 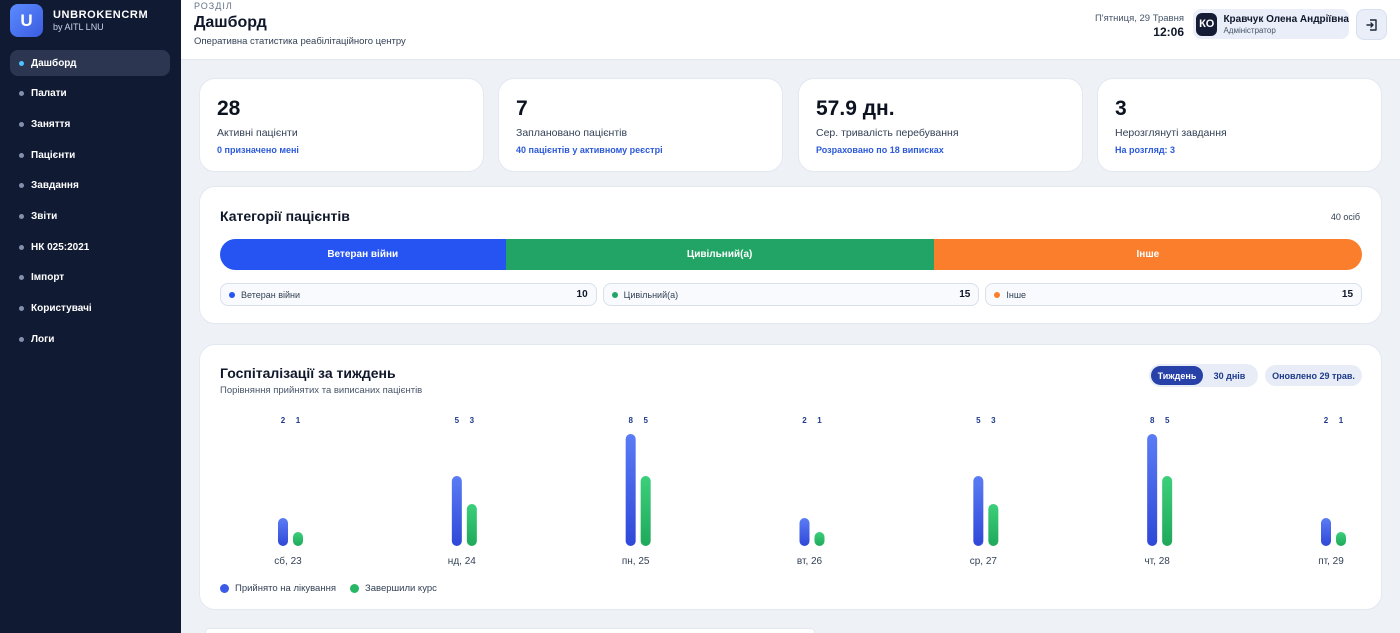 I want to click on period-30-days-button: 30 днів, so click(x=1229, y=375).